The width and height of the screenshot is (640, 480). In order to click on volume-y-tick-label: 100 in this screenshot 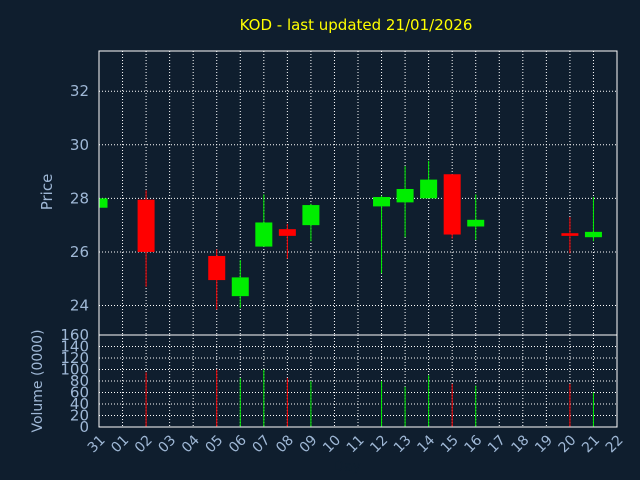, I will do `click(74, 370)`.